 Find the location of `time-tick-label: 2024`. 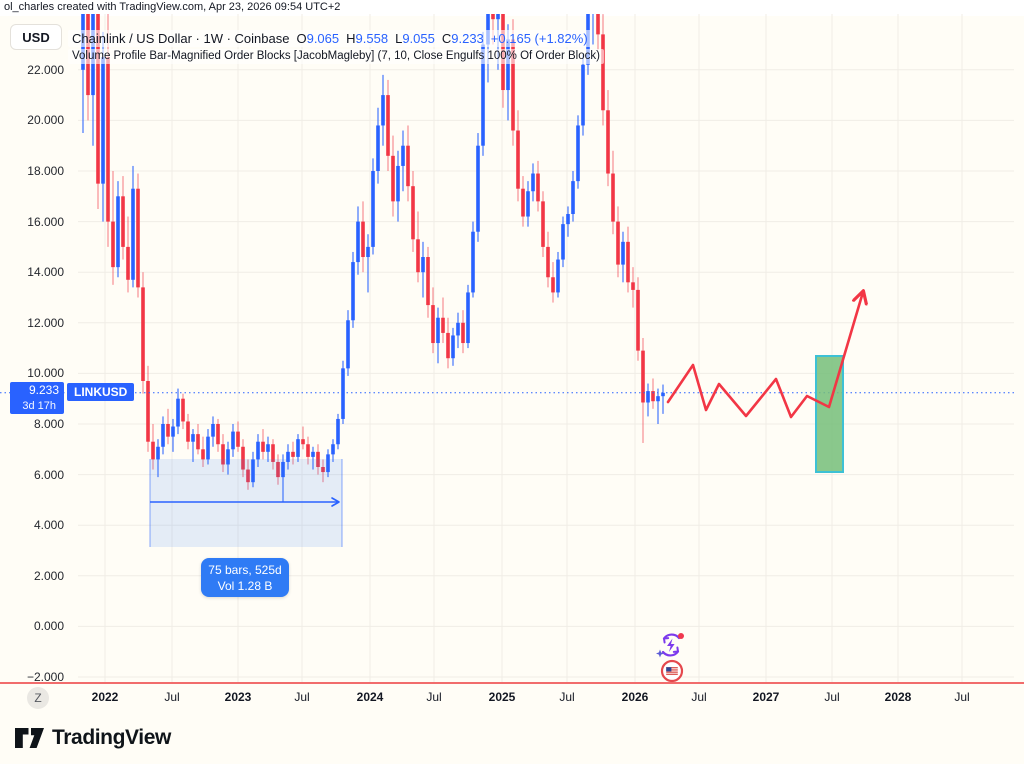

time-tick-label: 2024 is located at coordinates (370, 697).